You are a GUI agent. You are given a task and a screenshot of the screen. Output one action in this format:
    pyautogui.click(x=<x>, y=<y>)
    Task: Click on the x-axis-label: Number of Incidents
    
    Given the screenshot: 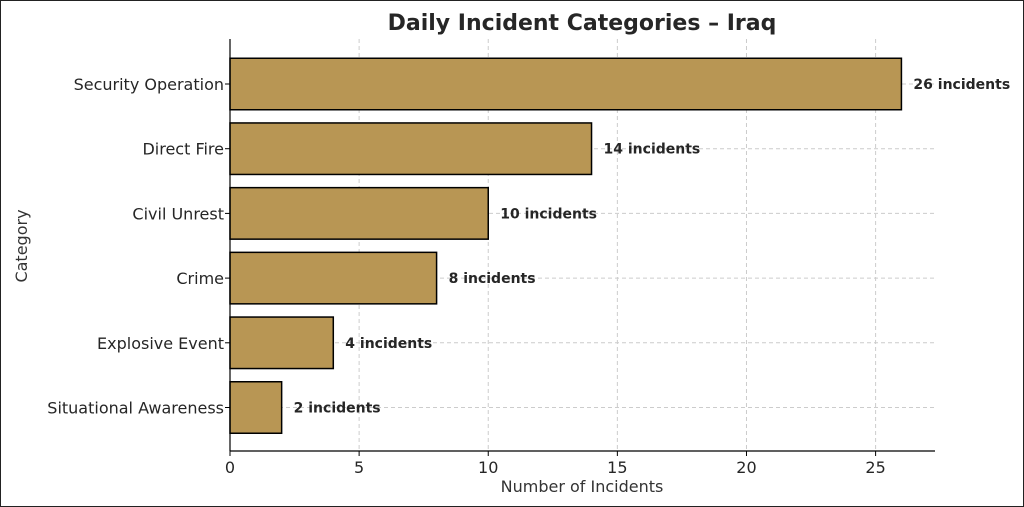 What is the action you would take?
    pyautogui.click(x=582, y=486)
    